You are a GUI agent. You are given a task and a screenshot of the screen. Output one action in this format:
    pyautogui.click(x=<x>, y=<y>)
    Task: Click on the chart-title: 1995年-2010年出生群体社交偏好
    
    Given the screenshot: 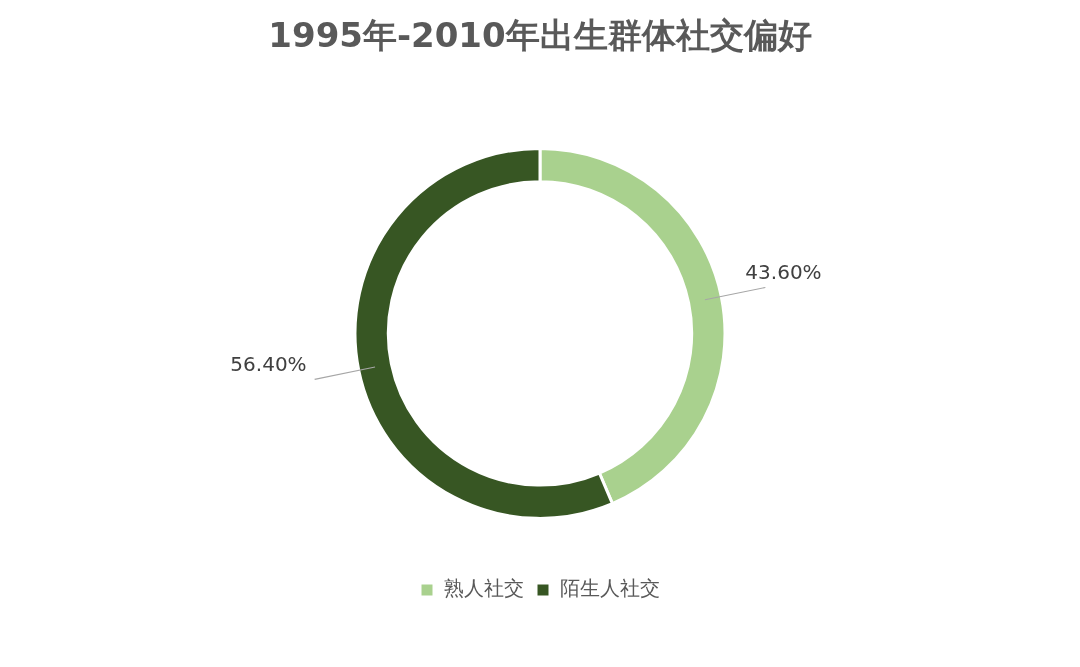 What is the action you would take?
    pyautogui.click(x=540, y=35)
    